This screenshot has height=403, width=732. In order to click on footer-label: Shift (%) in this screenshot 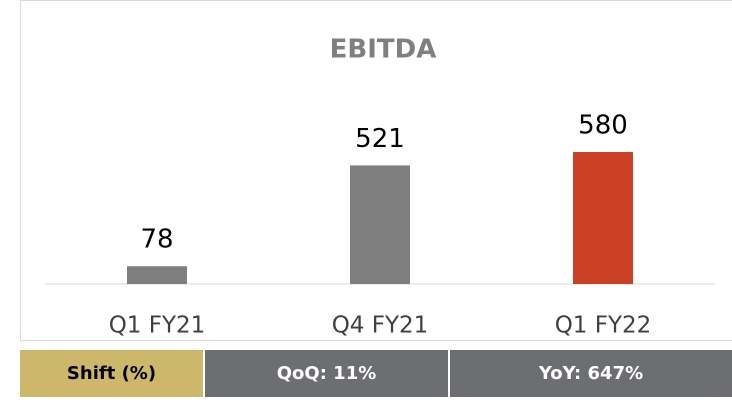, I will do `click(111, 373)`.